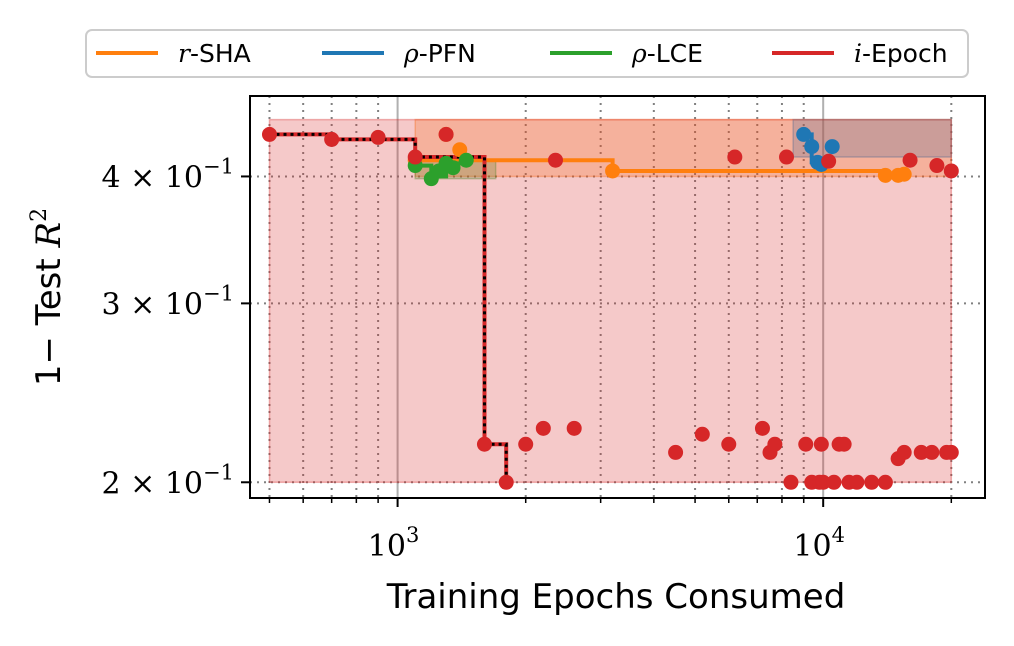 Image resolution: width=1014 pixels, height=646 pixels. I want to click on y-tick-label: 3 × 10⁻¹, so click(168, 301).